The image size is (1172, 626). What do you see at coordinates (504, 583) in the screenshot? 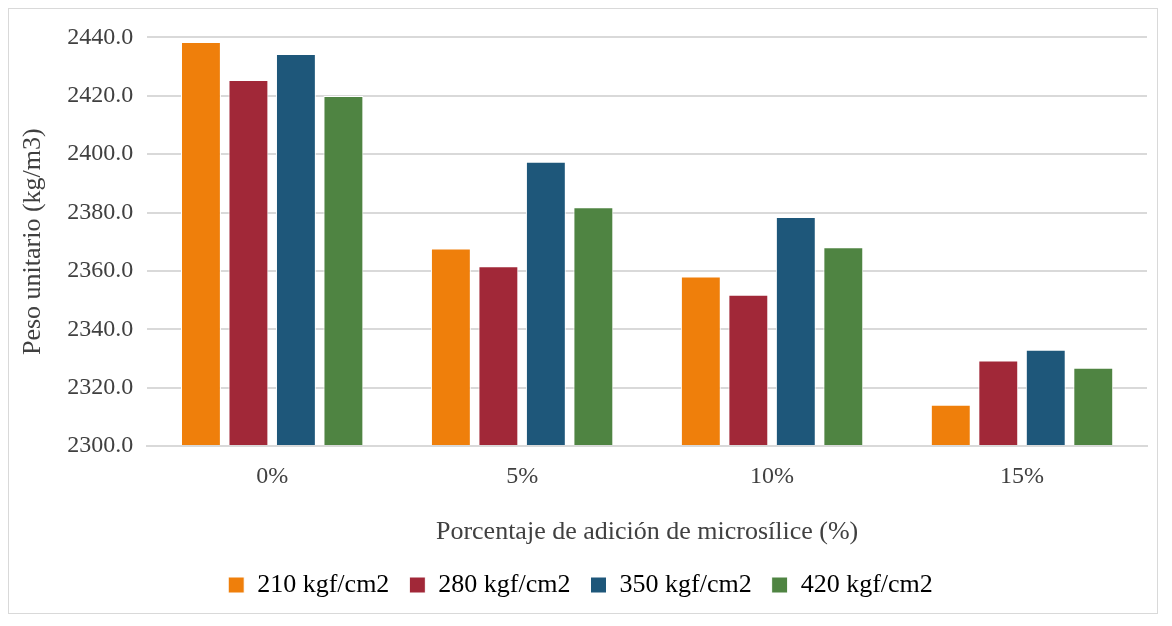
I see `legend-label: 280 kgf/cm2` at bounding box center [504, 583].